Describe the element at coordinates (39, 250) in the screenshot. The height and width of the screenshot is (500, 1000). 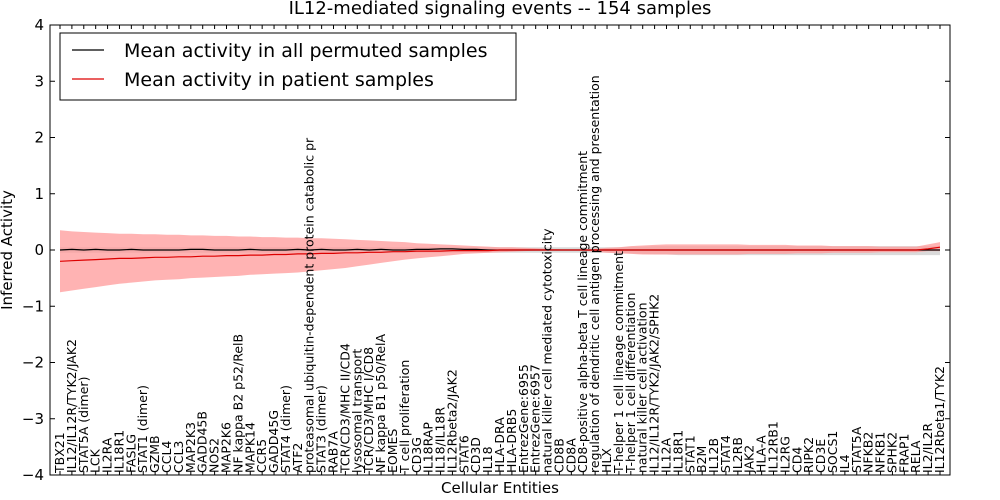
I see `y-tick-label: 0` at that location.